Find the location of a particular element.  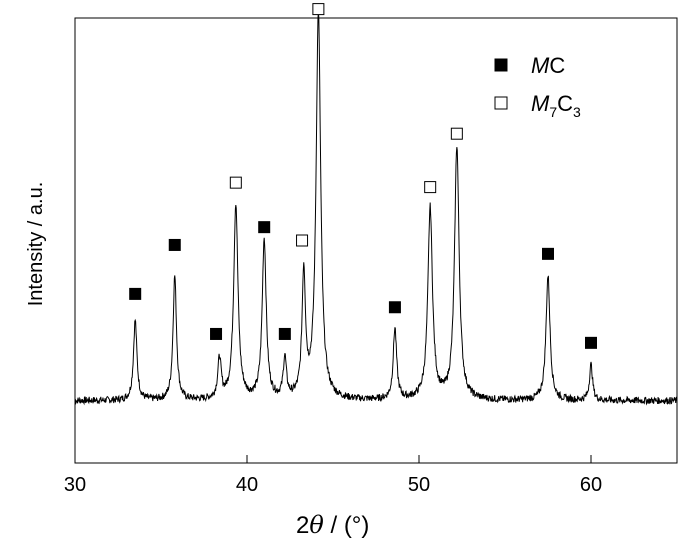

legend-marker-m7c3 is located at coordinates (501, 103).